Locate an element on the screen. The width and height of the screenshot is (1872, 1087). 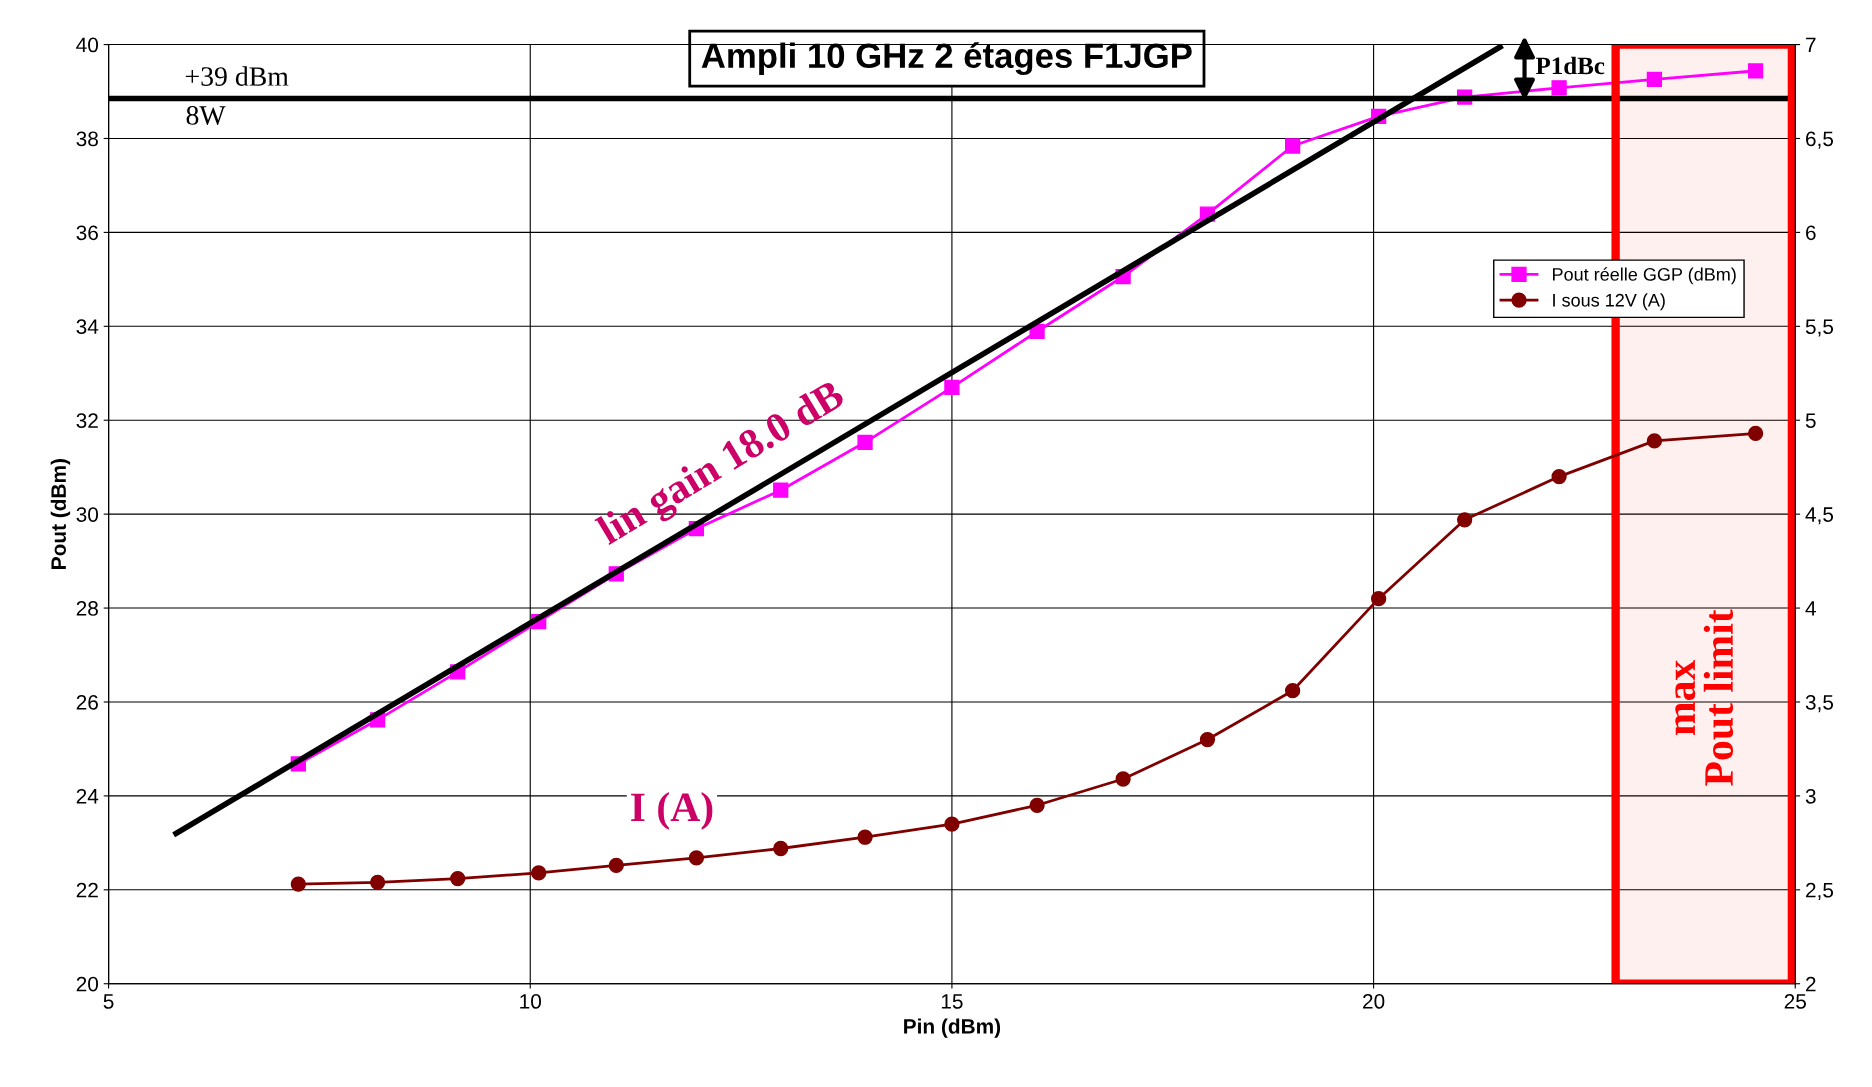
y2-tick-label: 3,5 is located at coordinates (1819, 703).